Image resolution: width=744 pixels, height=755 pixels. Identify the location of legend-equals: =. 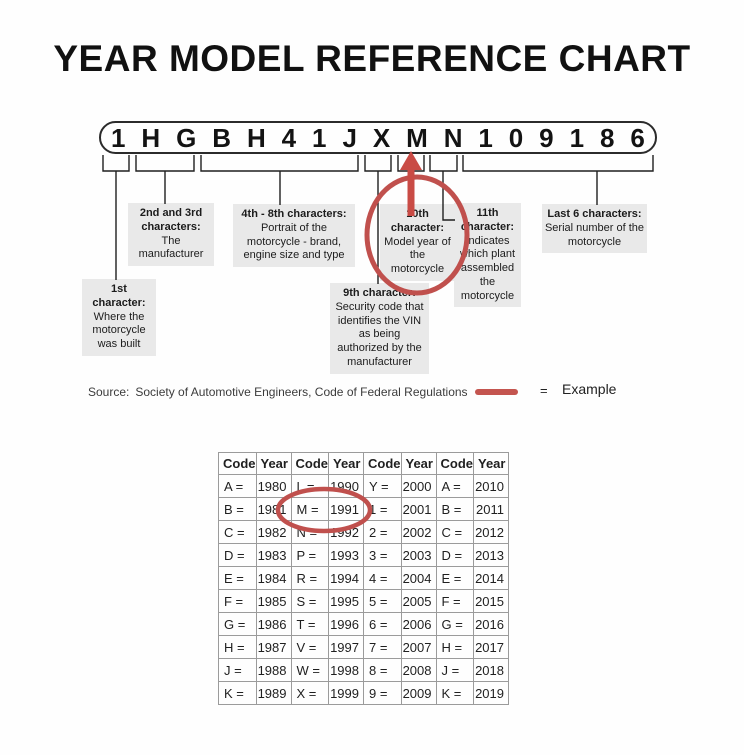
(544, 390).